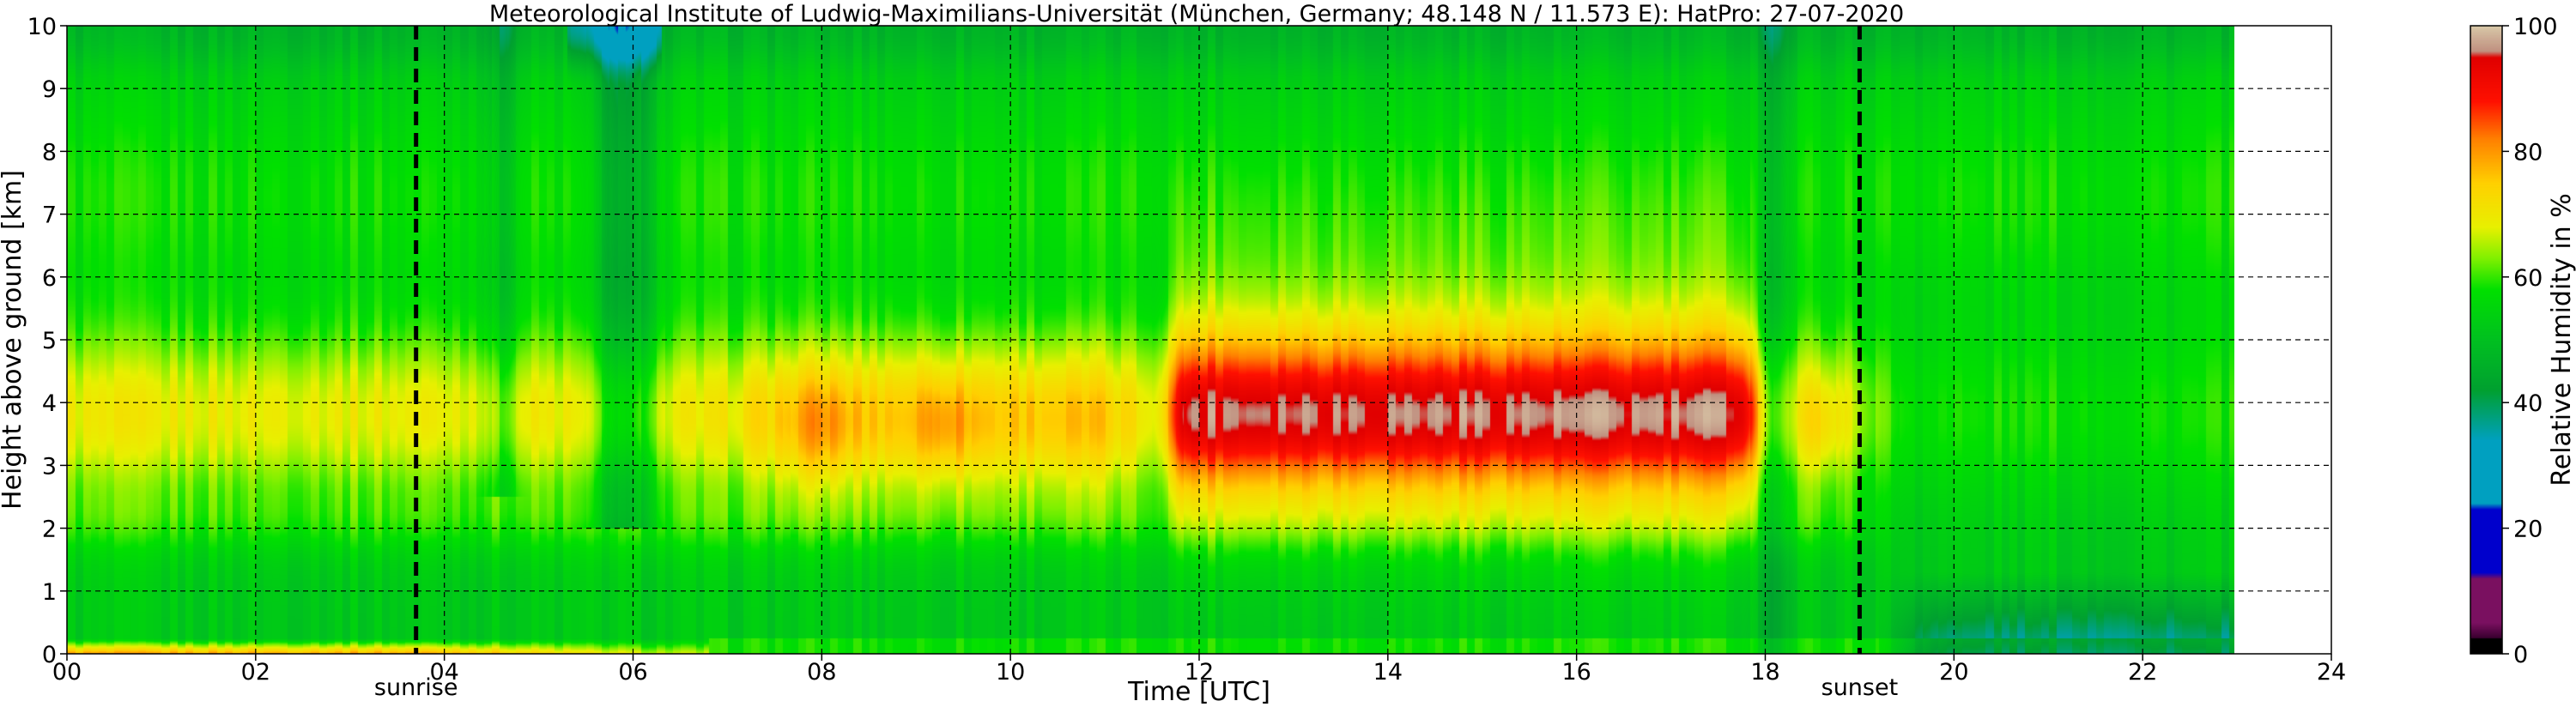 The image size is (2576, 707). What do you see at coordinates (416, 688) in the screenshot?
I see `sunrise-label: sunrise` at bounding box center [416, 688].